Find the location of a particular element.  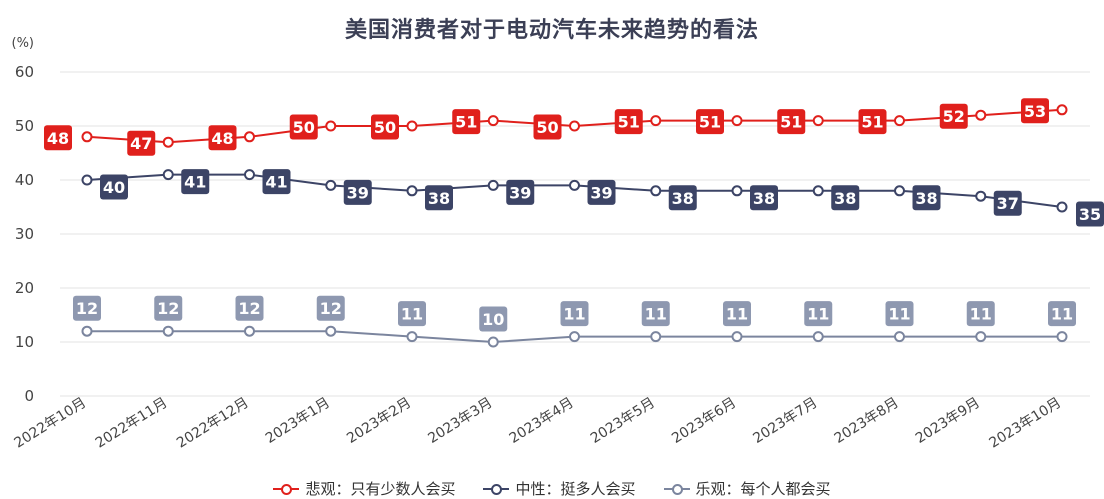

x-tick-label: 2023年3月 is located at coordinates (460, 421).